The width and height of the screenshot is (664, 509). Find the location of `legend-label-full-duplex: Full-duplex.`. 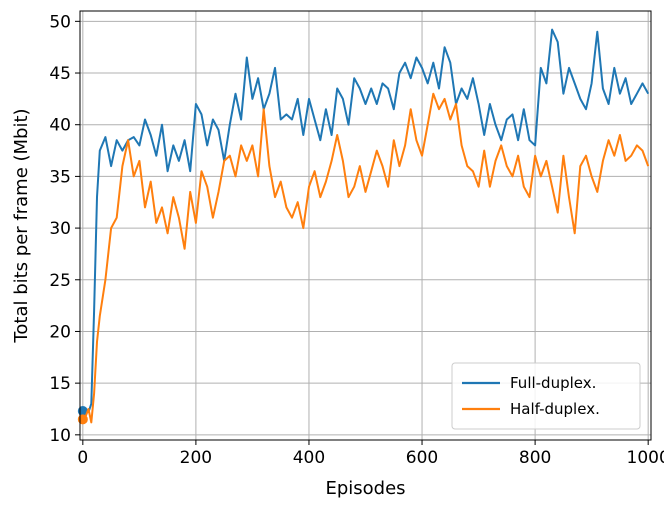

legend-label-full-duplex: Full-duplex. is located at coordinates (553, 383).